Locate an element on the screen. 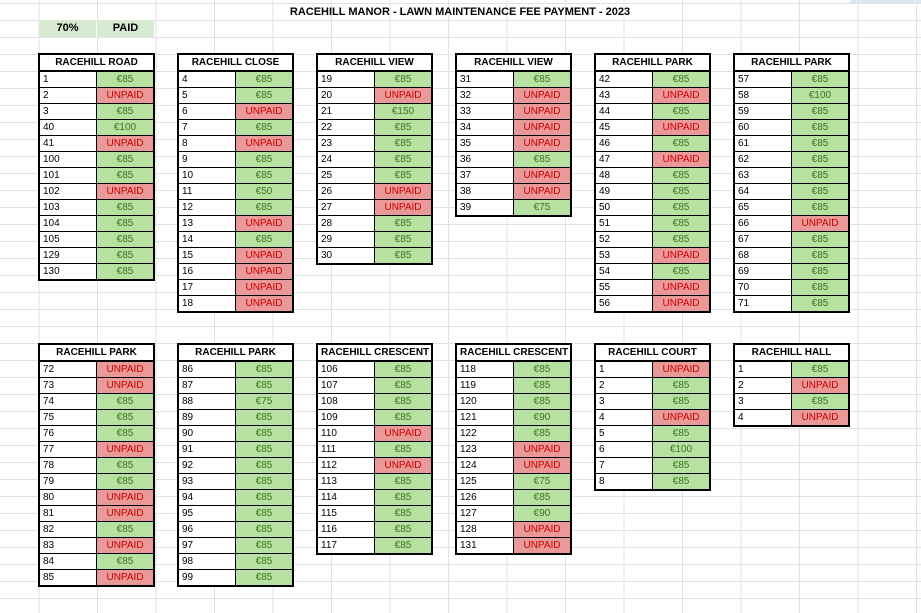 The height and width of the screenshot is (613, 921). house-number-cell: 118 is located at coordinates (484, 369).